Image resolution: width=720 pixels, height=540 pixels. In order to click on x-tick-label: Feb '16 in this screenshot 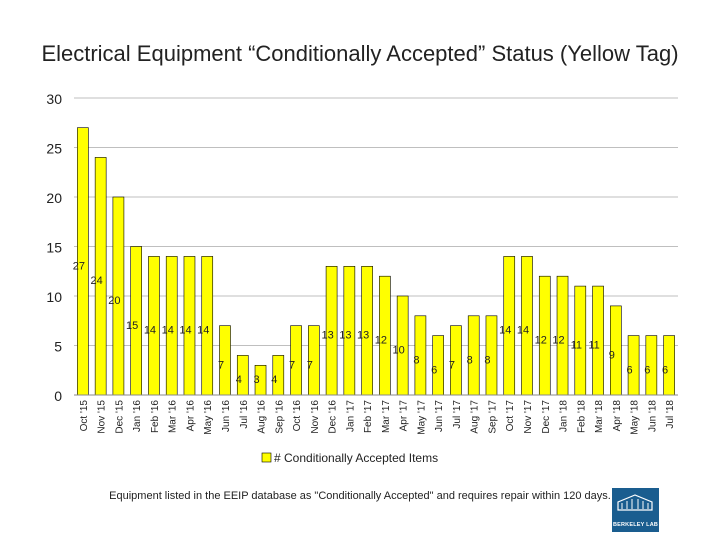, I will do `click(155, 416)`.